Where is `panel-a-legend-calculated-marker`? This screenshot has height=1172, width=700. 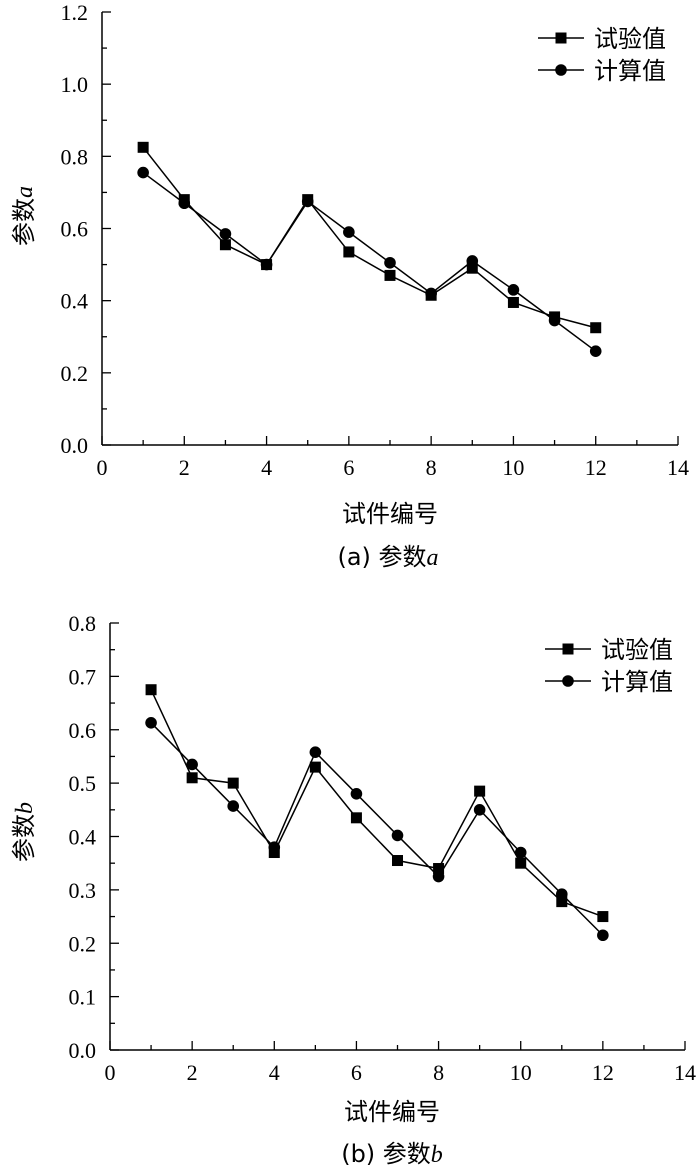 panel-a-legend-calculated-marker is located at coordinates (561, 70).